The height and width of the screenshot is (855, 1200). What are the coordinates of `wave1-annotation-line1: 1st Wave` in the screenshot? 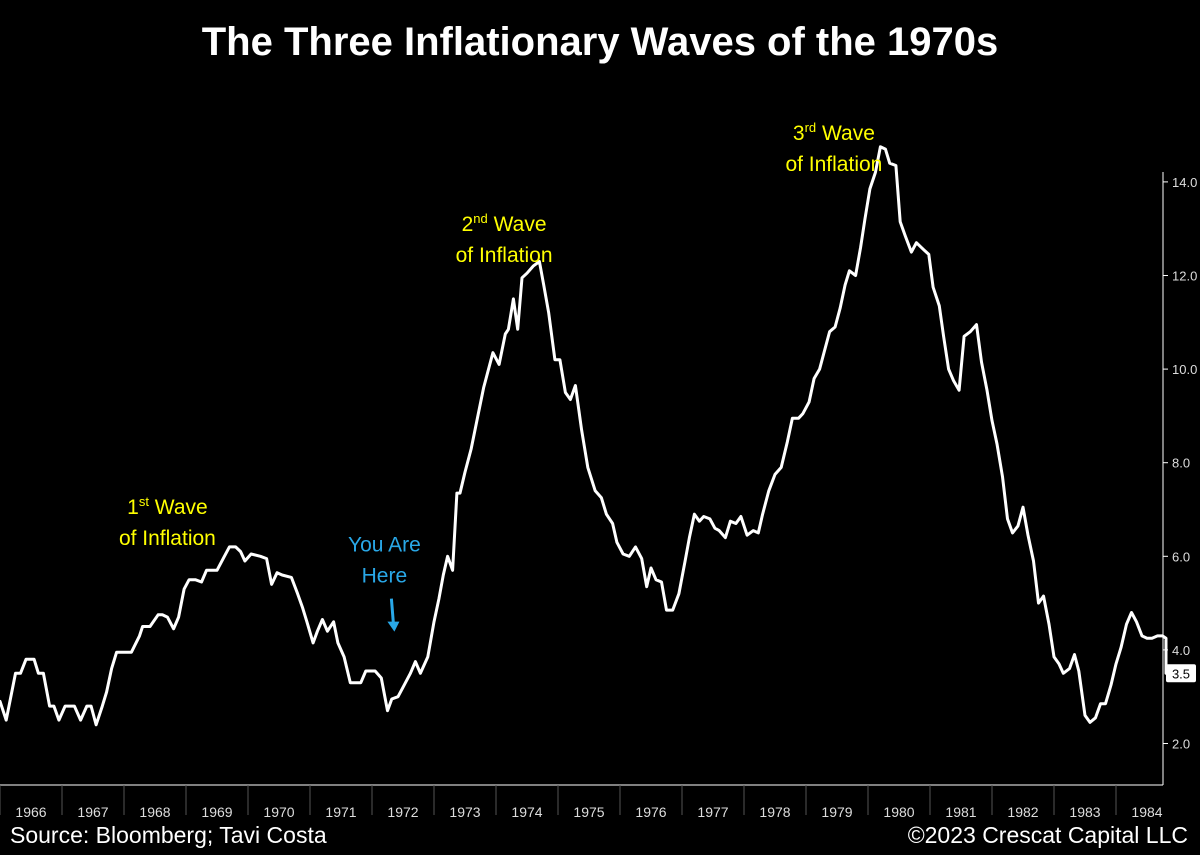 It's located at (167, 506).